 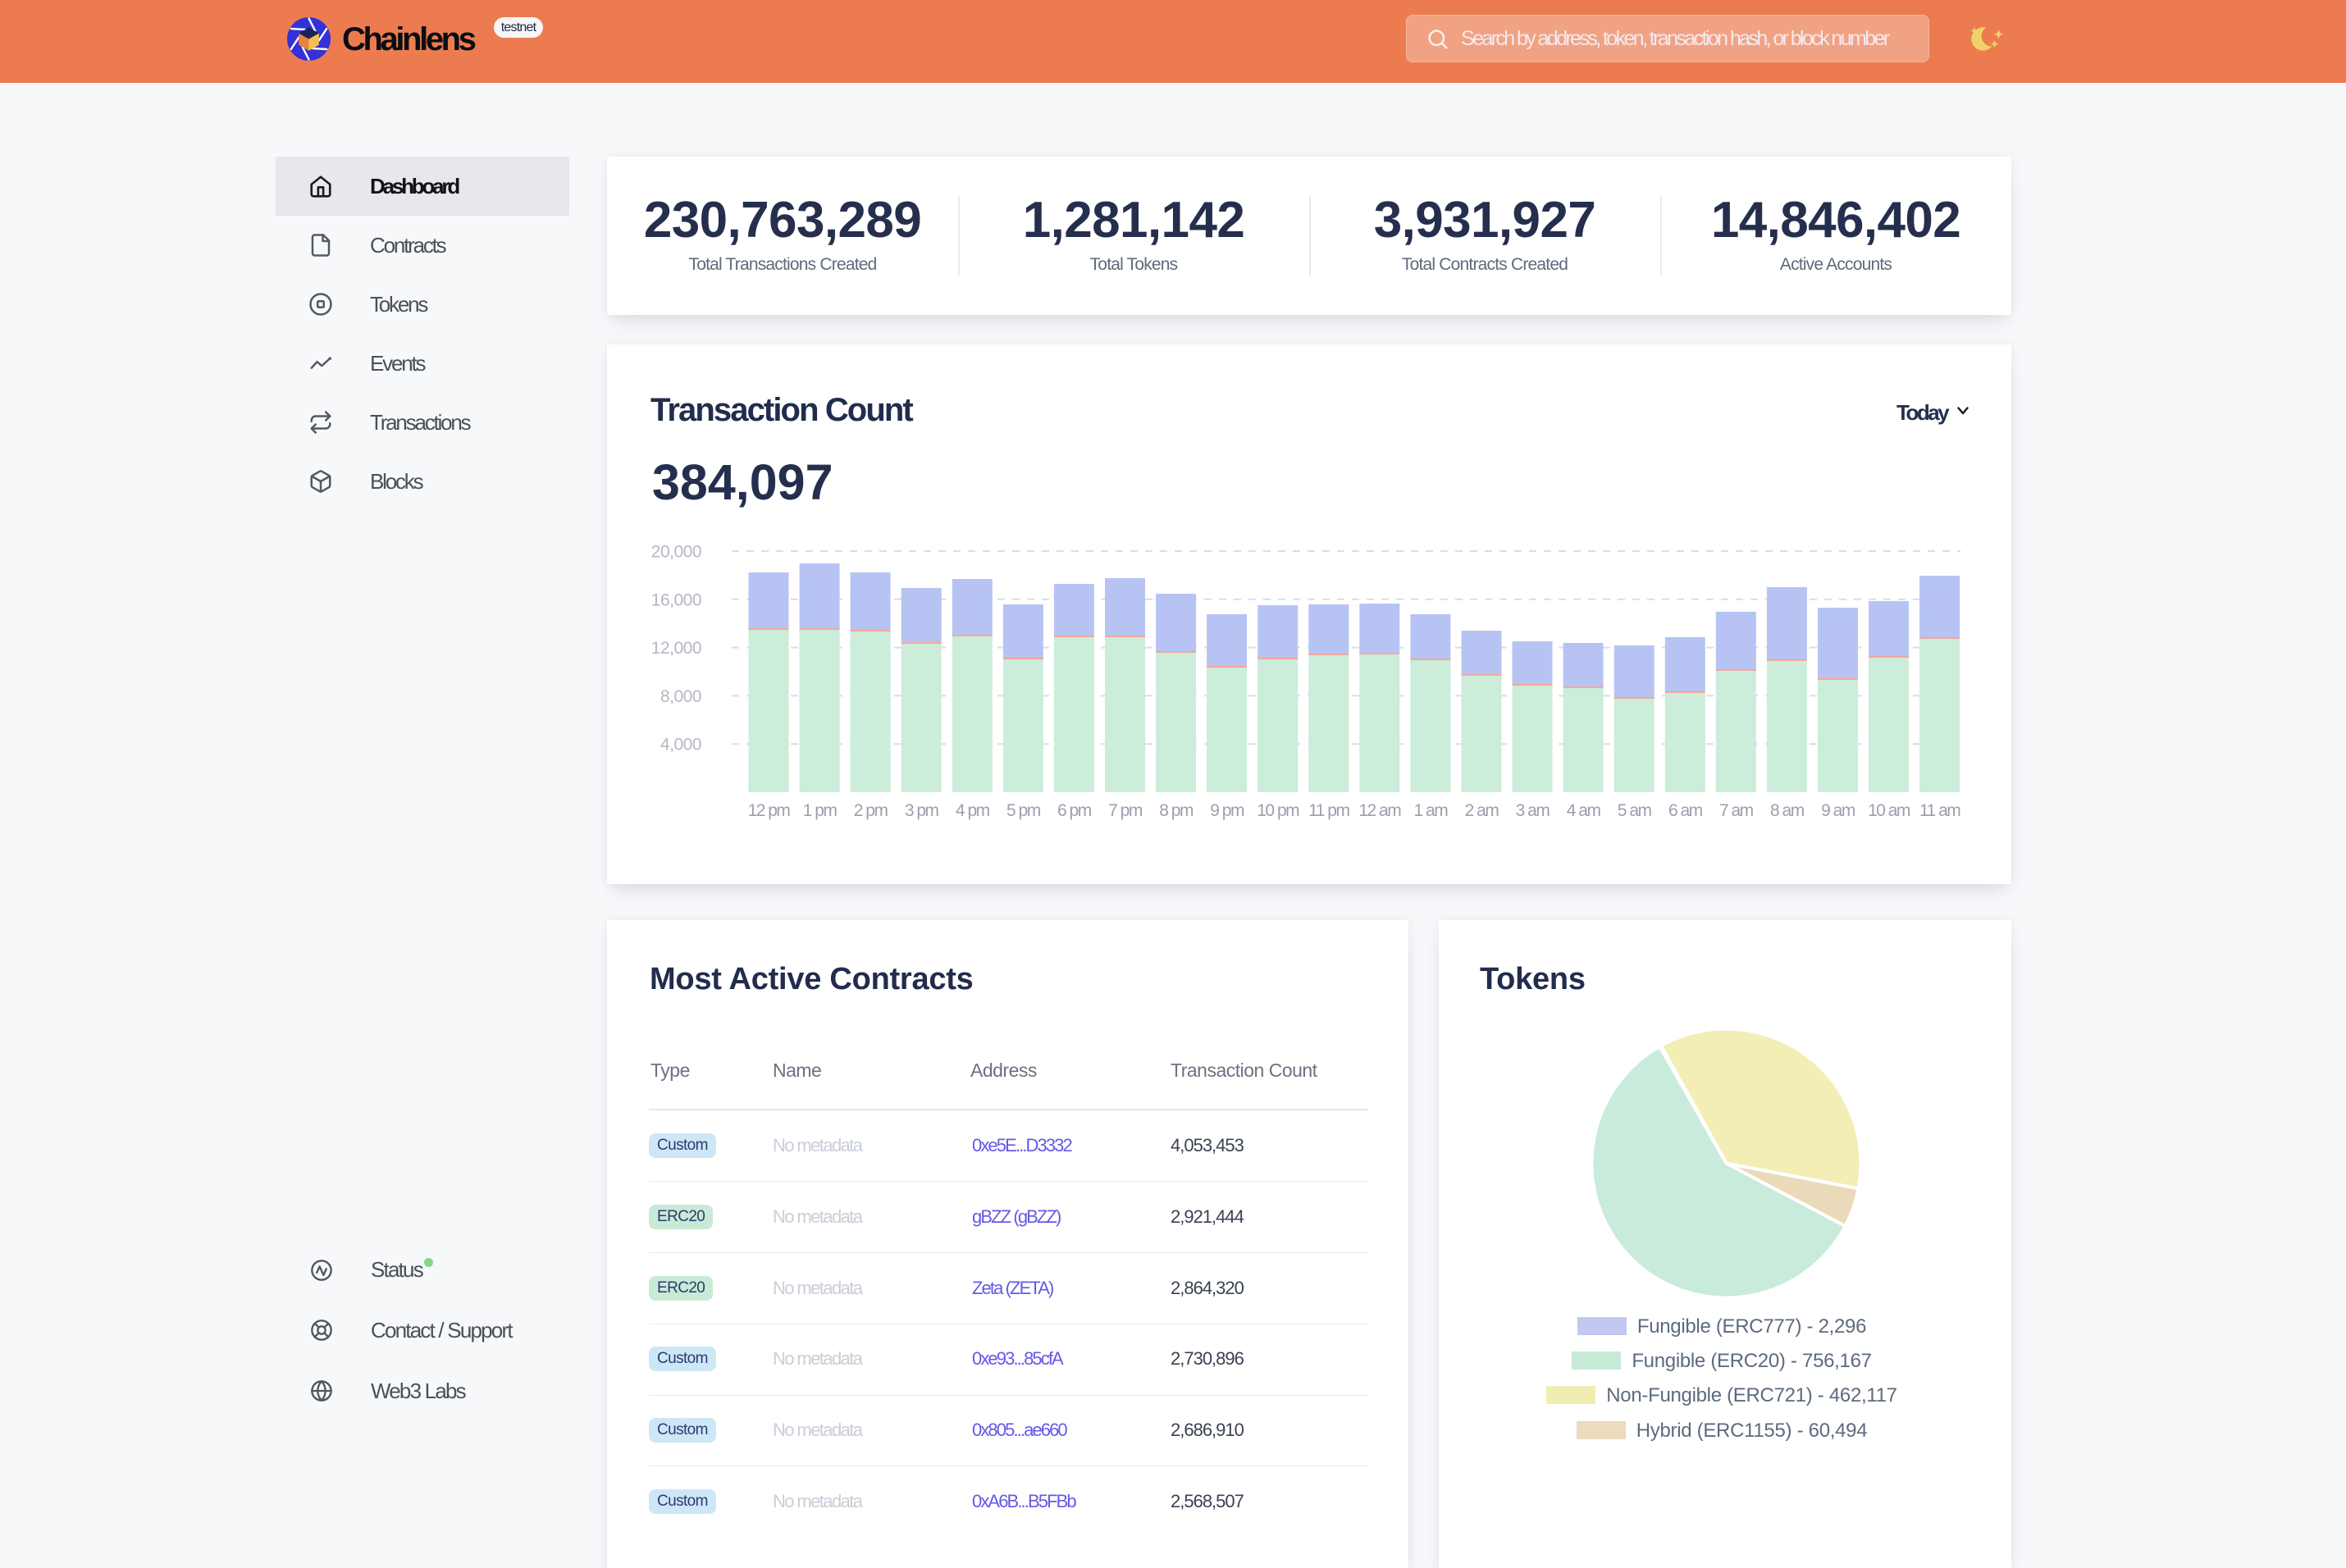 I want to click on svg-text: 7 pm, so click(x=1125, y=810).